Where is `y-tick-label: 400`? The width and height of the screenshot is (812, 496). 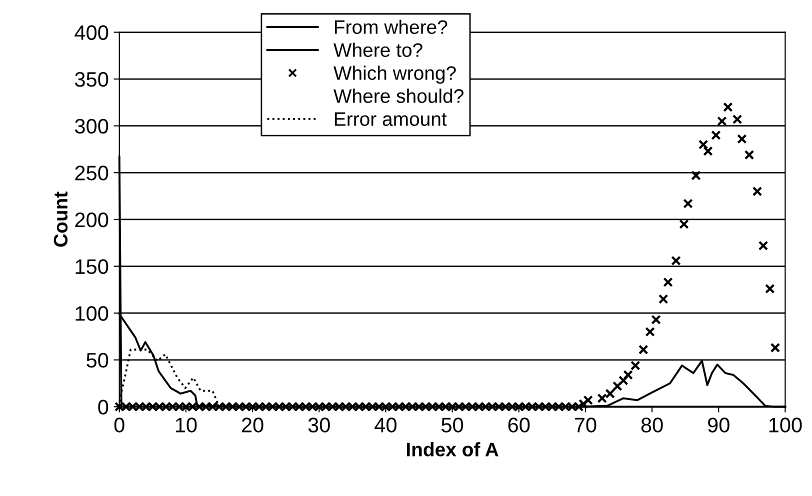 y-tick-label: 400 is located at coordinates (91, 32).